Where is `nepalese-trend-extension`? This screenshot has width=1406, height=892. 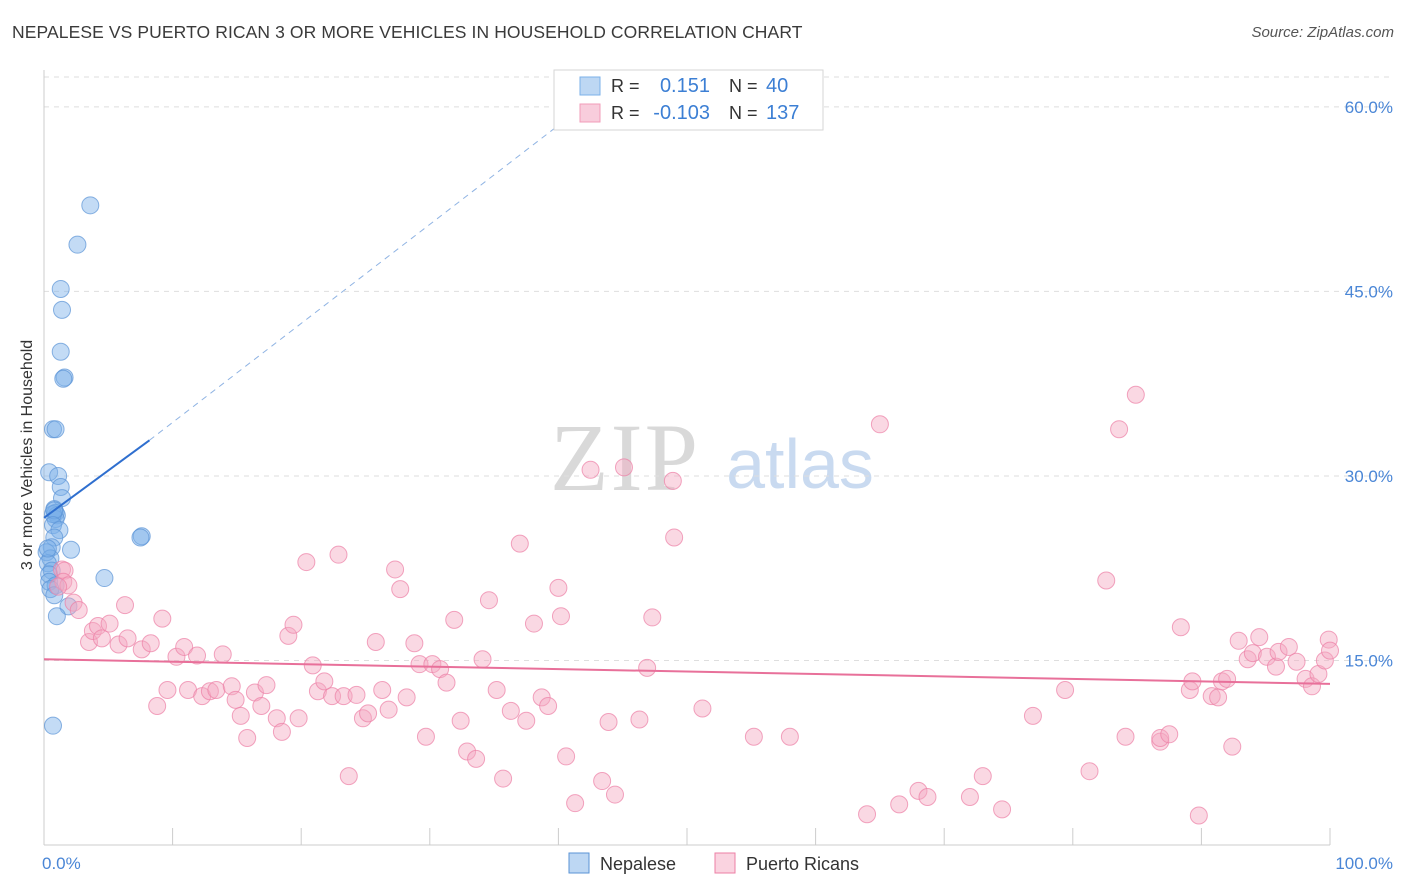
nepalese-trend-extension is located at coordinates (354, 282).